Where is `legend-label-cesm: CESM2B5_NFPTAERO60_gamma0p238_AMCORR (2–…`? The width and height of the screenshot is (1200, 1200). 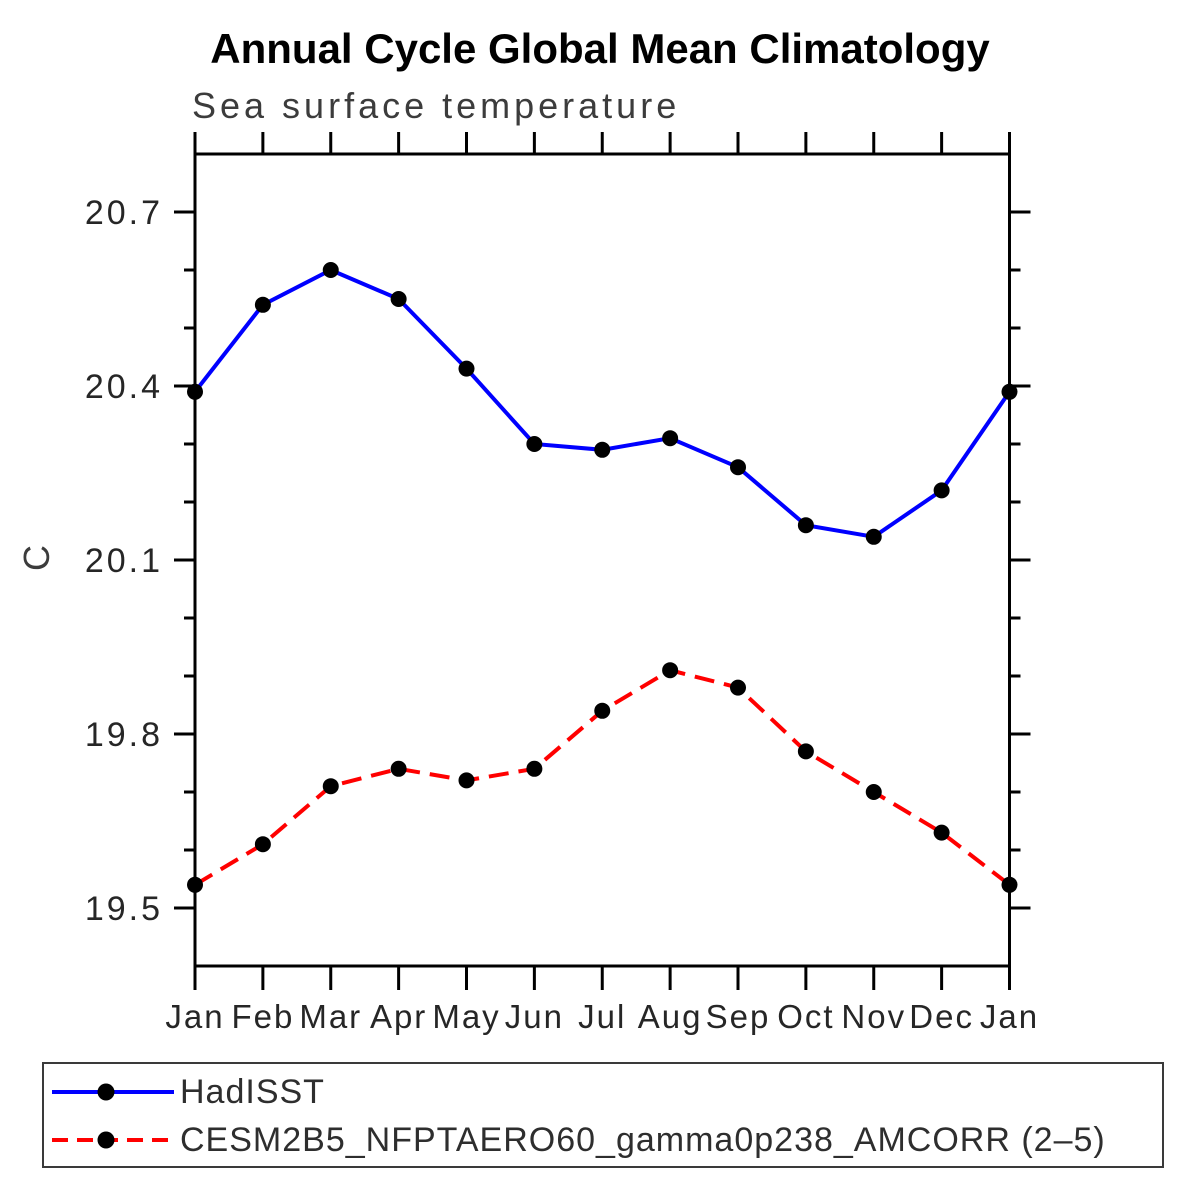 legend-label-cesm: CESM2B5_NFPTAERO60_gamma0p238_AMCORR (2–… is located at coordinates (643, 1140).